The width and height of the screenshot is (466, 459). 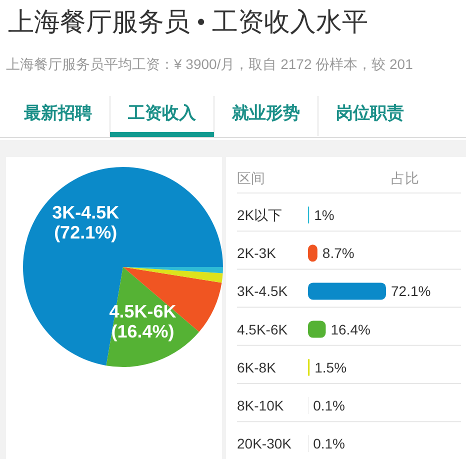 I want to click on category-label: 6K-8K, so click(x=256, y=367).